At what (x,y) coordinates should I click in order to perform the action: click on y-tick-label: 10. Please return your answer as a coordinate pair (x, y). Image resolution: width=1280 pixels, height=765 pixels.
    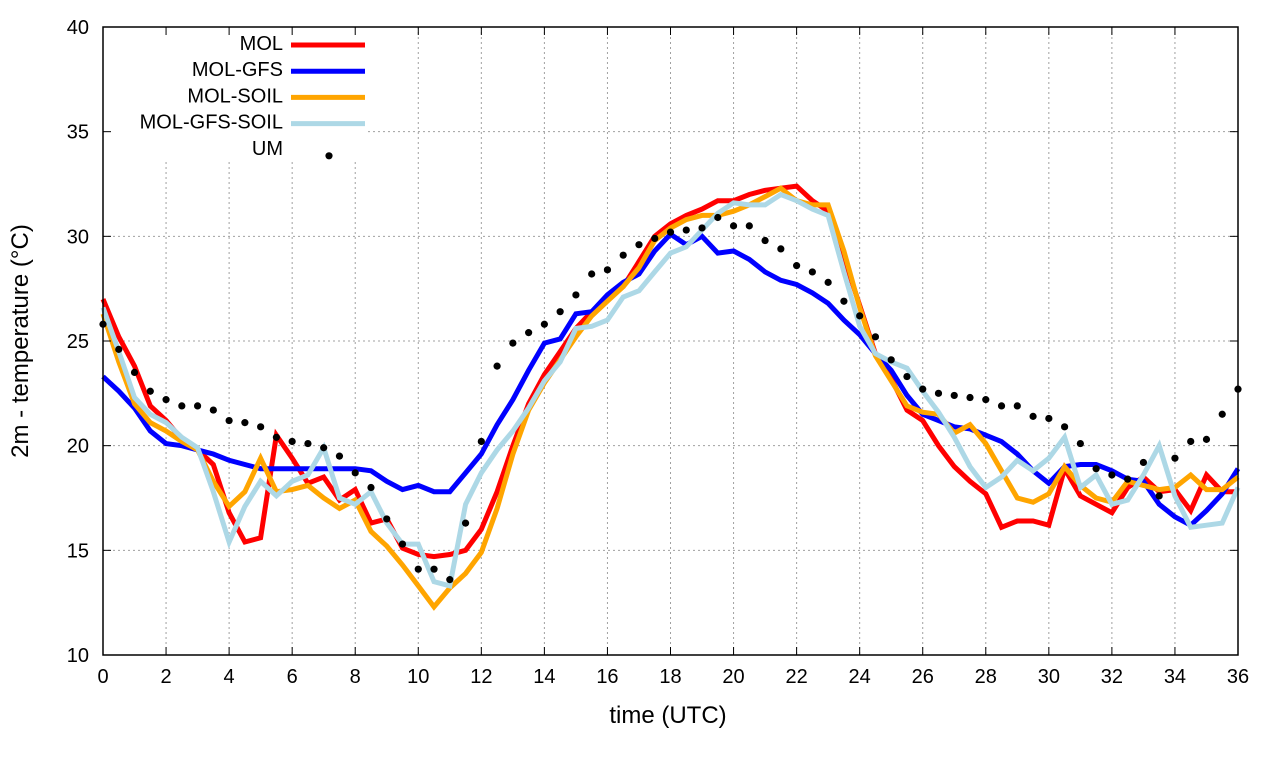
    Looking at the image, I should click on (78, 656).